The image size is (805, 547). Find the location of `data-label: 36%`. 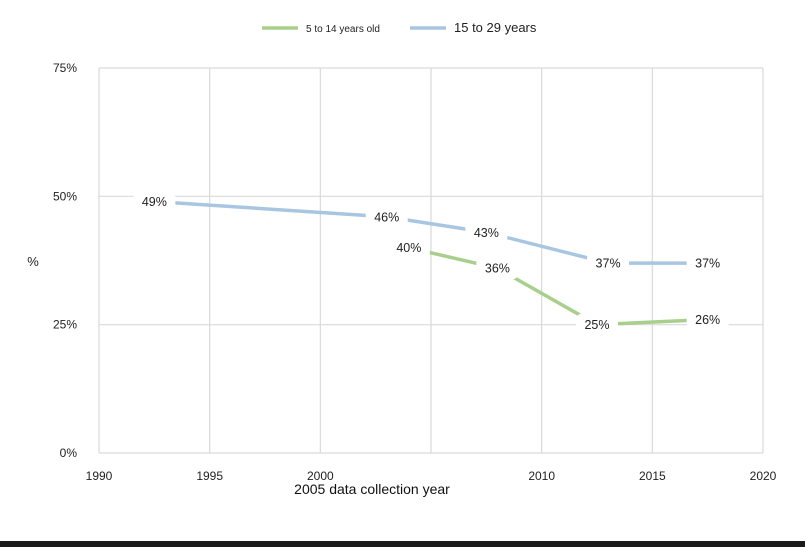

data-label: 36% is located at coordinates (497, 269).